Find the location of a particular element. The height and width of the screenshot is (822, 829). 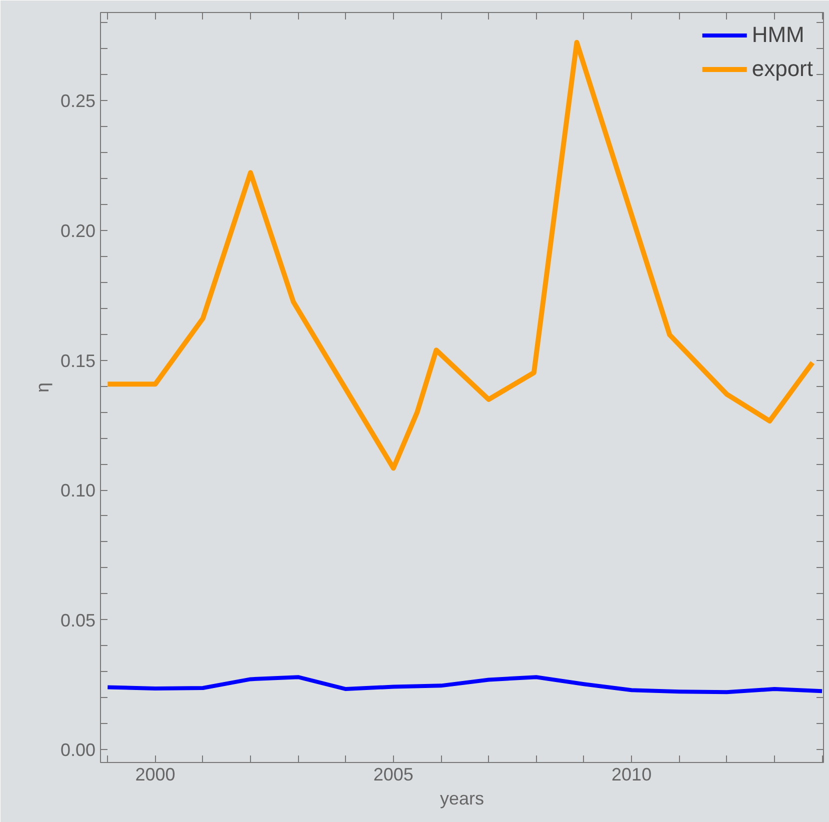

y-tick-label: 0.20 is located at coordinates (78, 230).